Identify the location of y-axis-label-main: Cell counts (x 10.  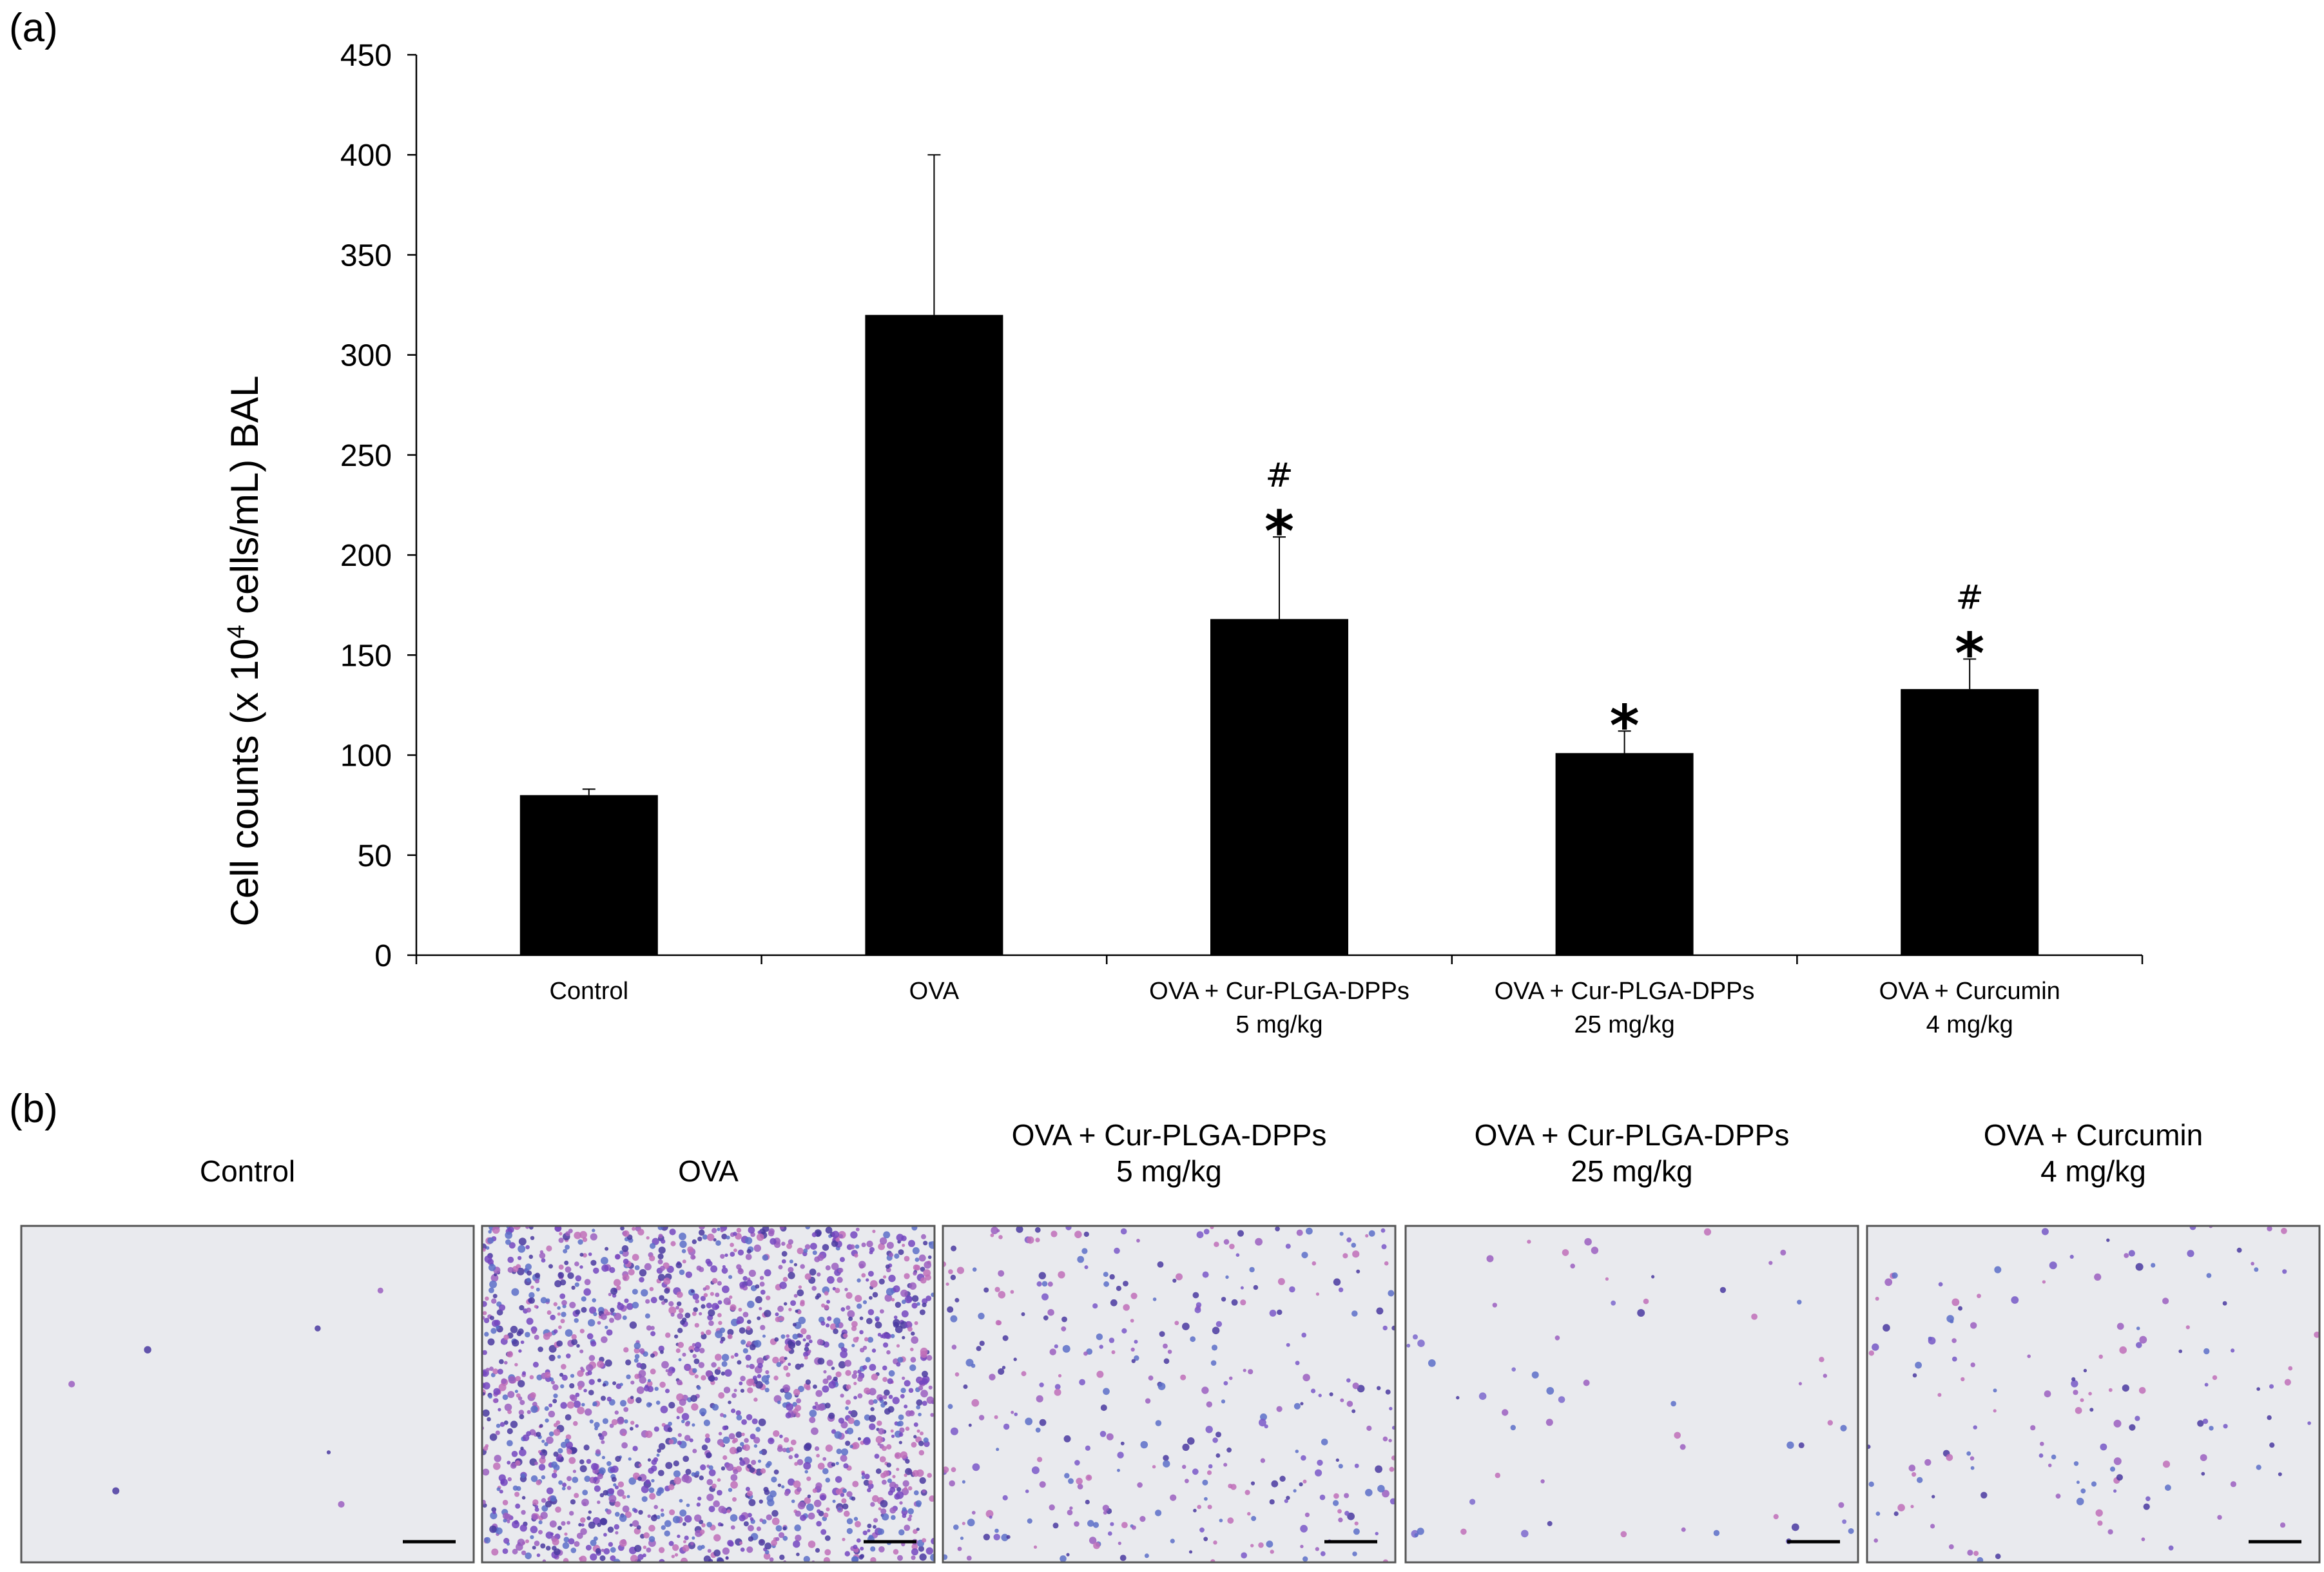
(244, 783).